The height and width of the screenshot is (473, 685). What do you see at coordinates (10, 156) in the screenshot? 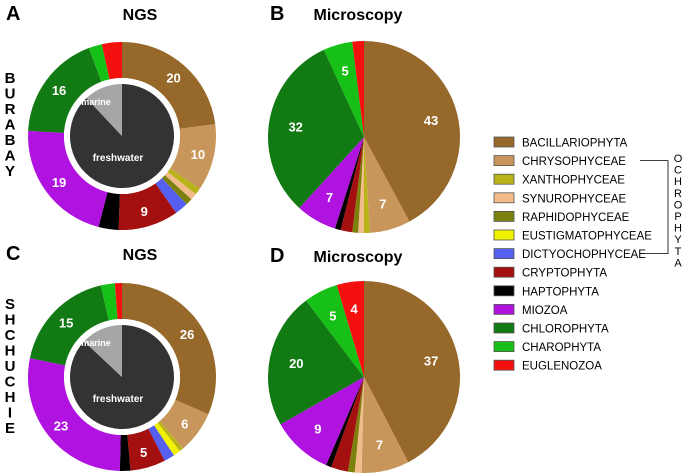
I see `site-letter: A` at bounding box center [10, 156].